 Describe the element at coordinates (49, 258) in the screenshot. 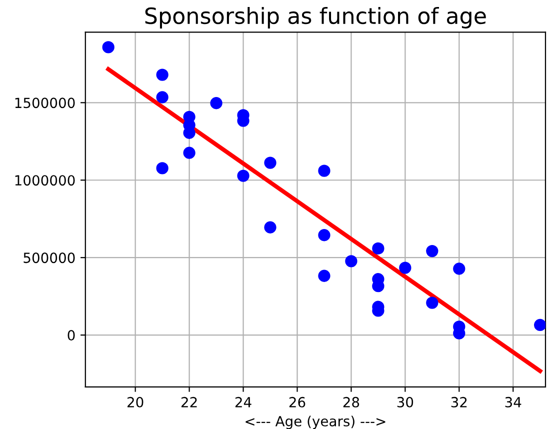

I see `y-tick-label: 500000` at that location.